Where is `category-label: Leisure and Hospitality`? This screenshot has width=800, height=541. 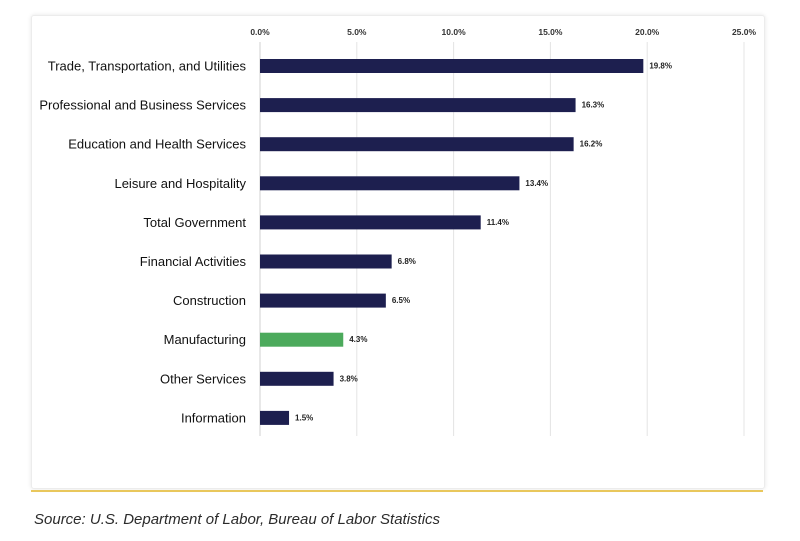 category-label: Leisure and Hospitality is located at coordinates (180, 183).